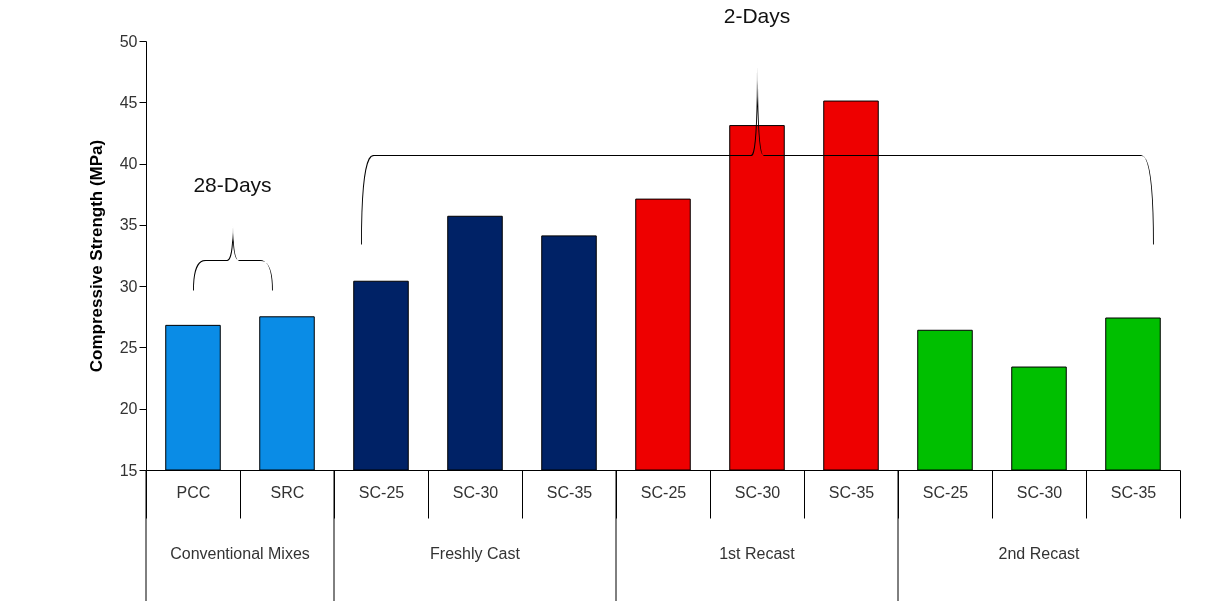 The width and height of the screenshot is (1206, 615). Describe the element at coordinates (128, 409) in the screenshot. I see `y-tick-label: 20` at that location.